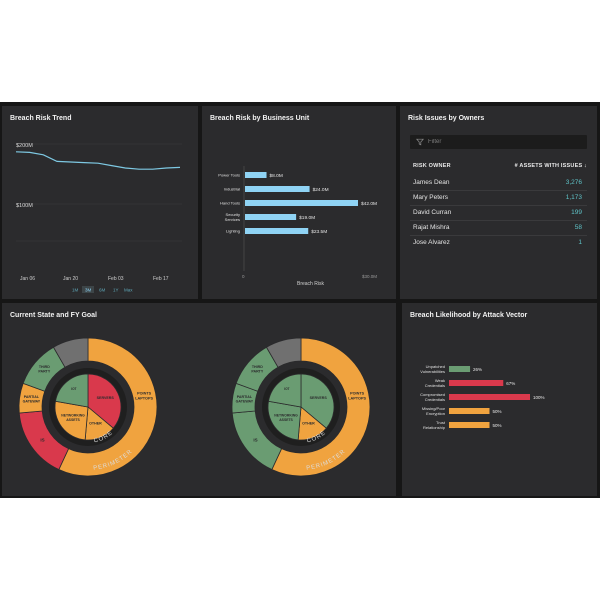 The width and height of the screenshot is (600, 600). Describe the element at coordinates (431, 197) in the screenshot. I see `owner-name: Mary Peters` at that location.